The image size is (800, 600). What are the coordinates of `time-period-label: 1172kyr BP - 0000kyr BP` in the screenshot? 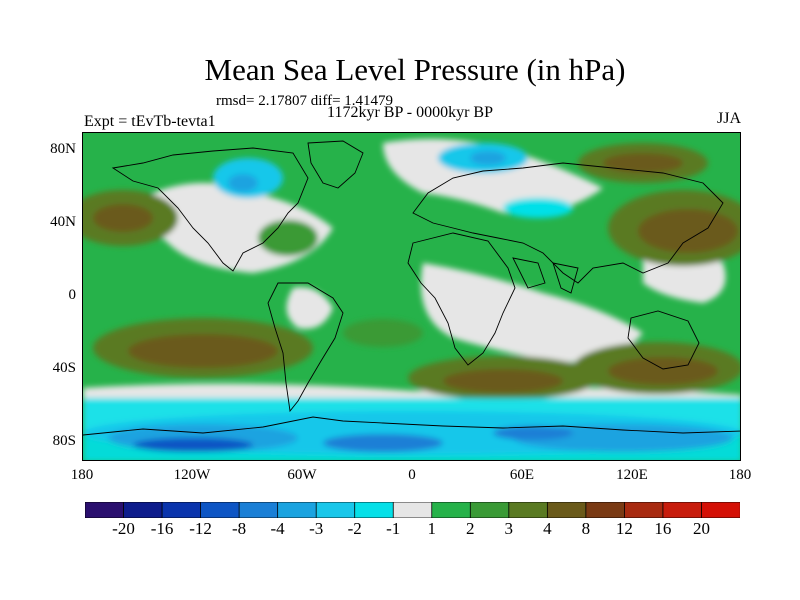 It's located at (410, 112).